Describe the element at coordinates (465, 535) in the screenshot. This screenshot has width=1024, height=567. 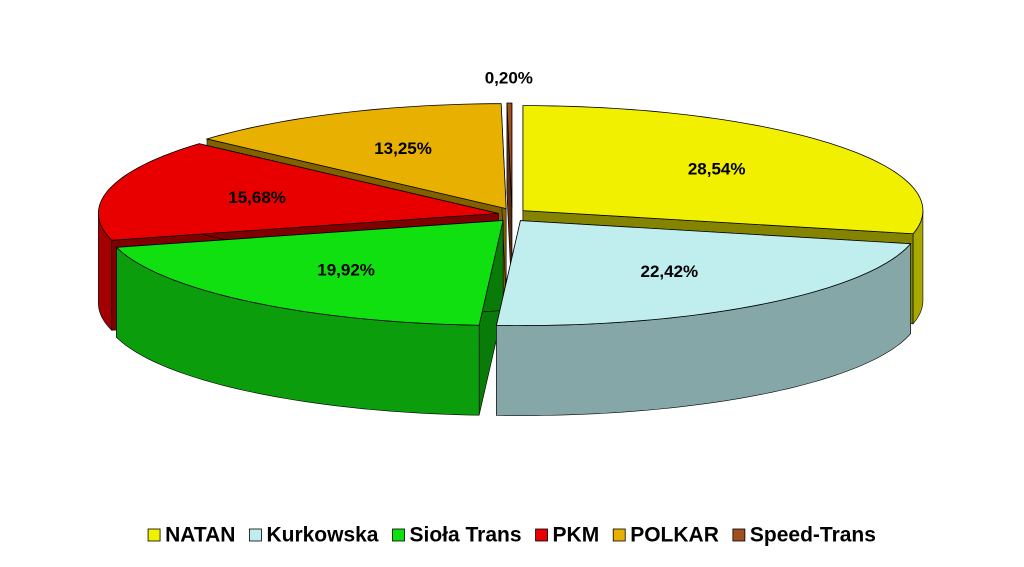
I see `legend-label: Sioła Trans` at that location.